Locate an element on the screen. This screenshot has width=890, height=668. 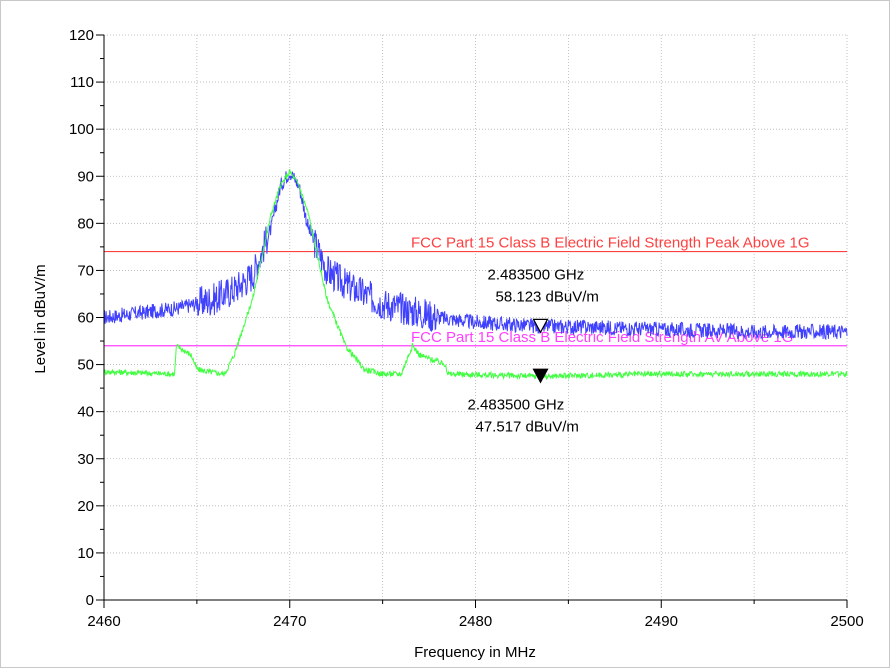
y-tick-label: 50 is located at coordinates (85, 365).